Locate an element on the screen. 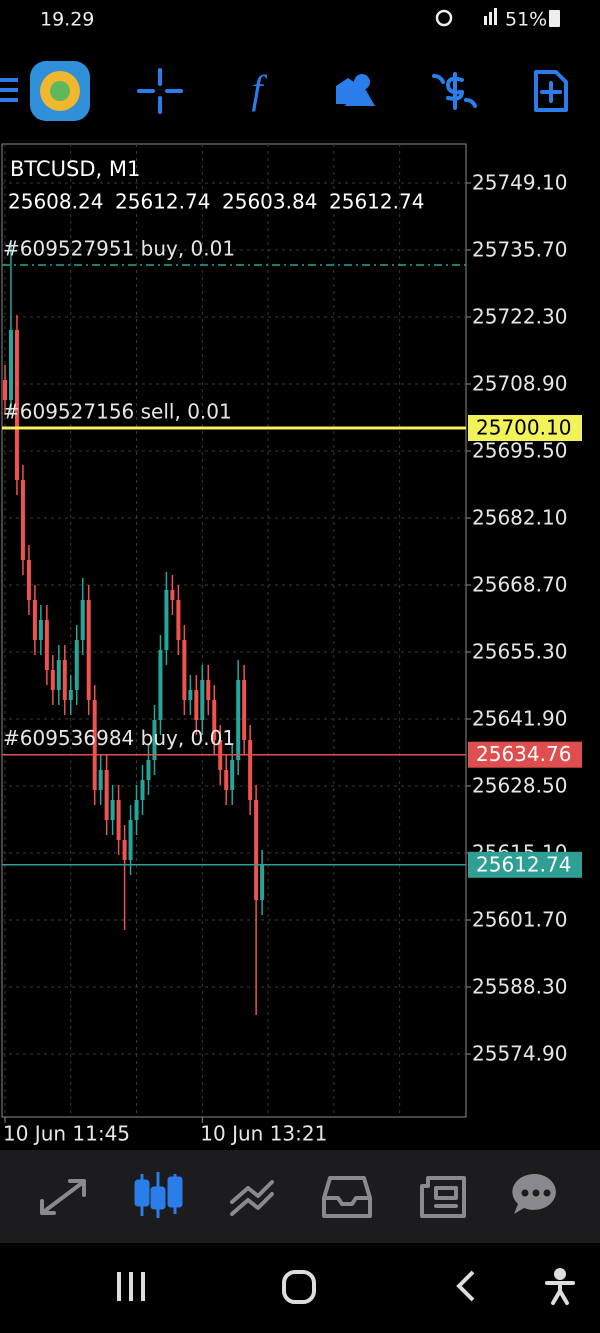  app-logo is located at coordinates (60, 91).